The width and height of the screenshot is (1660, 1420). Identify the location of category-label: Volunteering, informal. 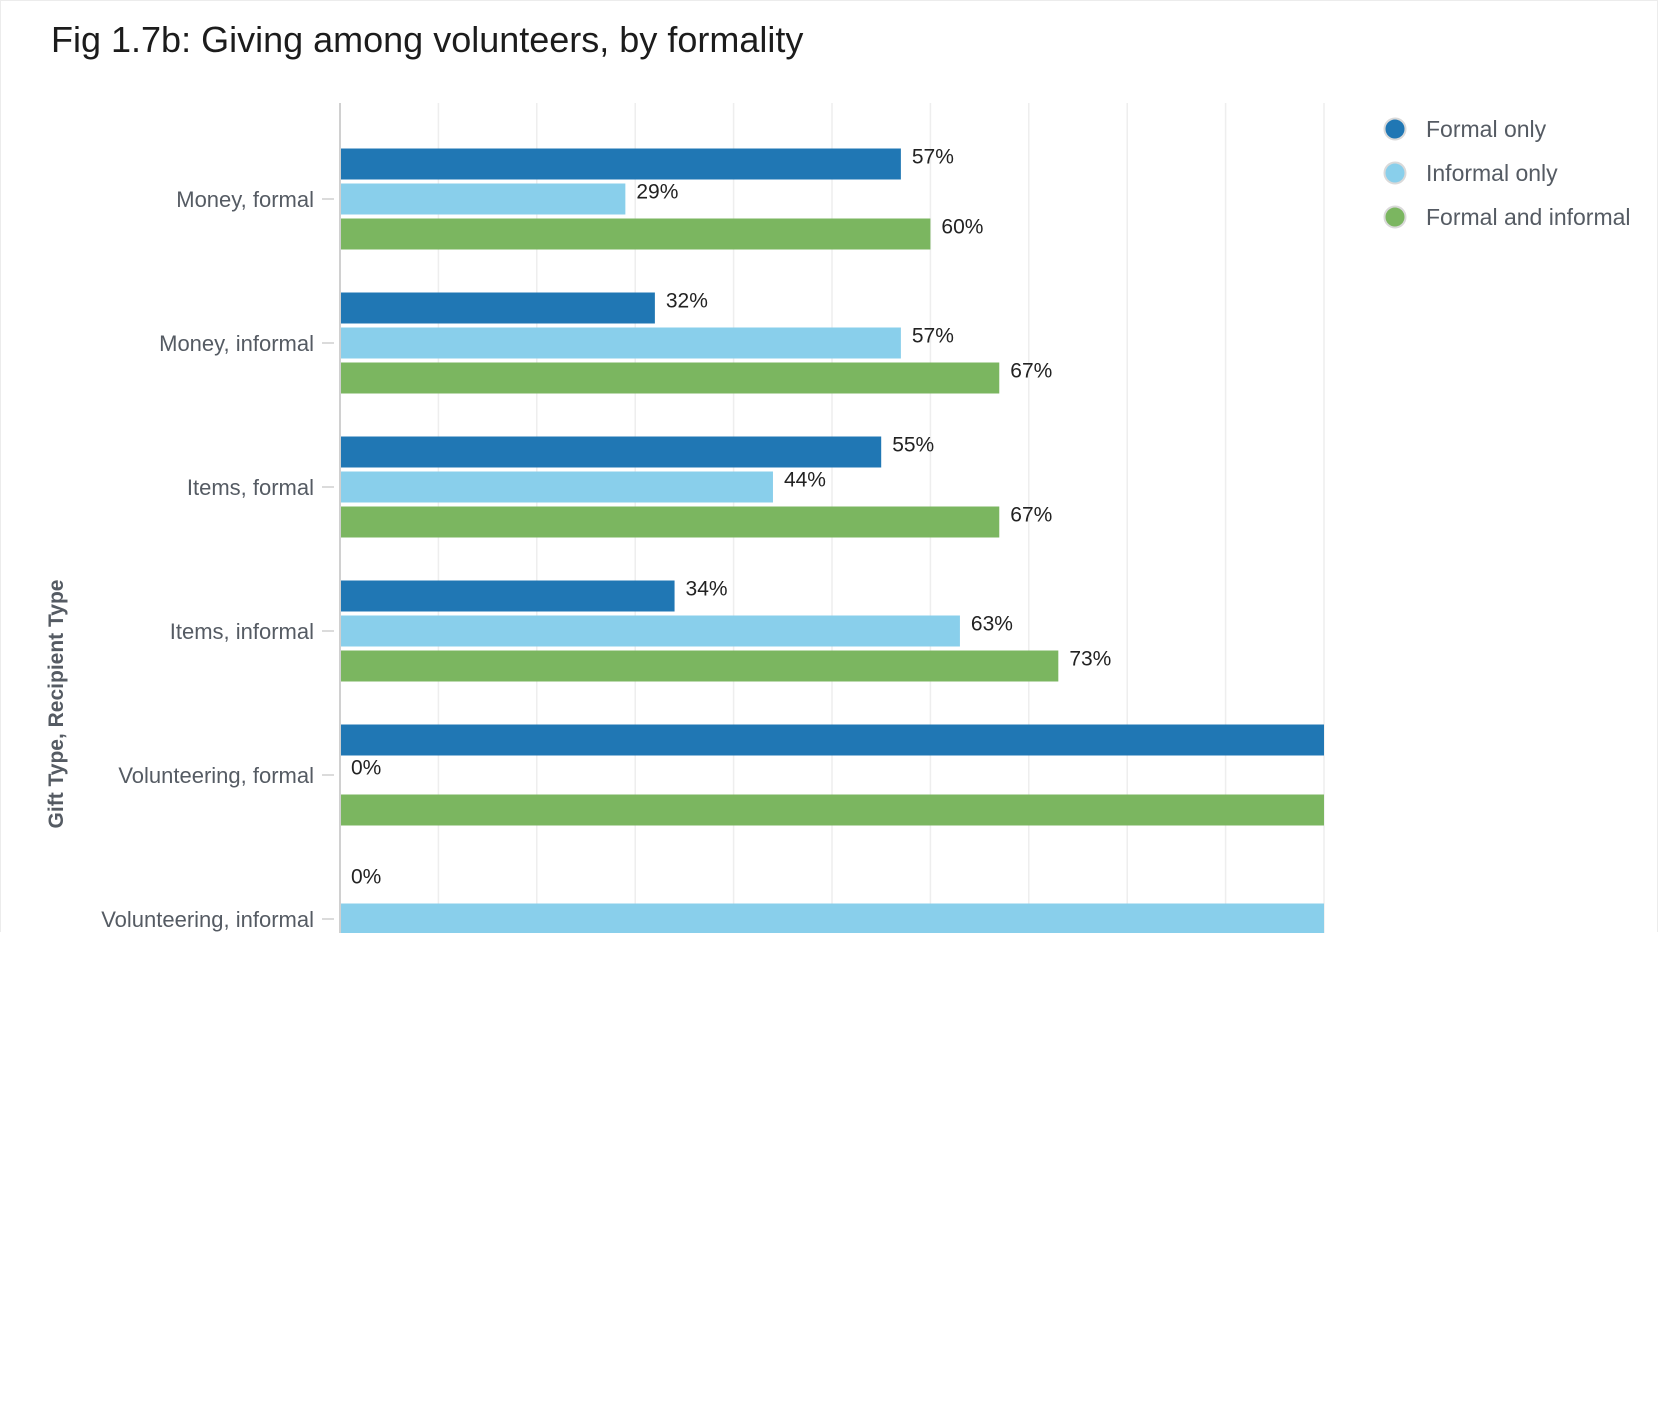
(207, 919).